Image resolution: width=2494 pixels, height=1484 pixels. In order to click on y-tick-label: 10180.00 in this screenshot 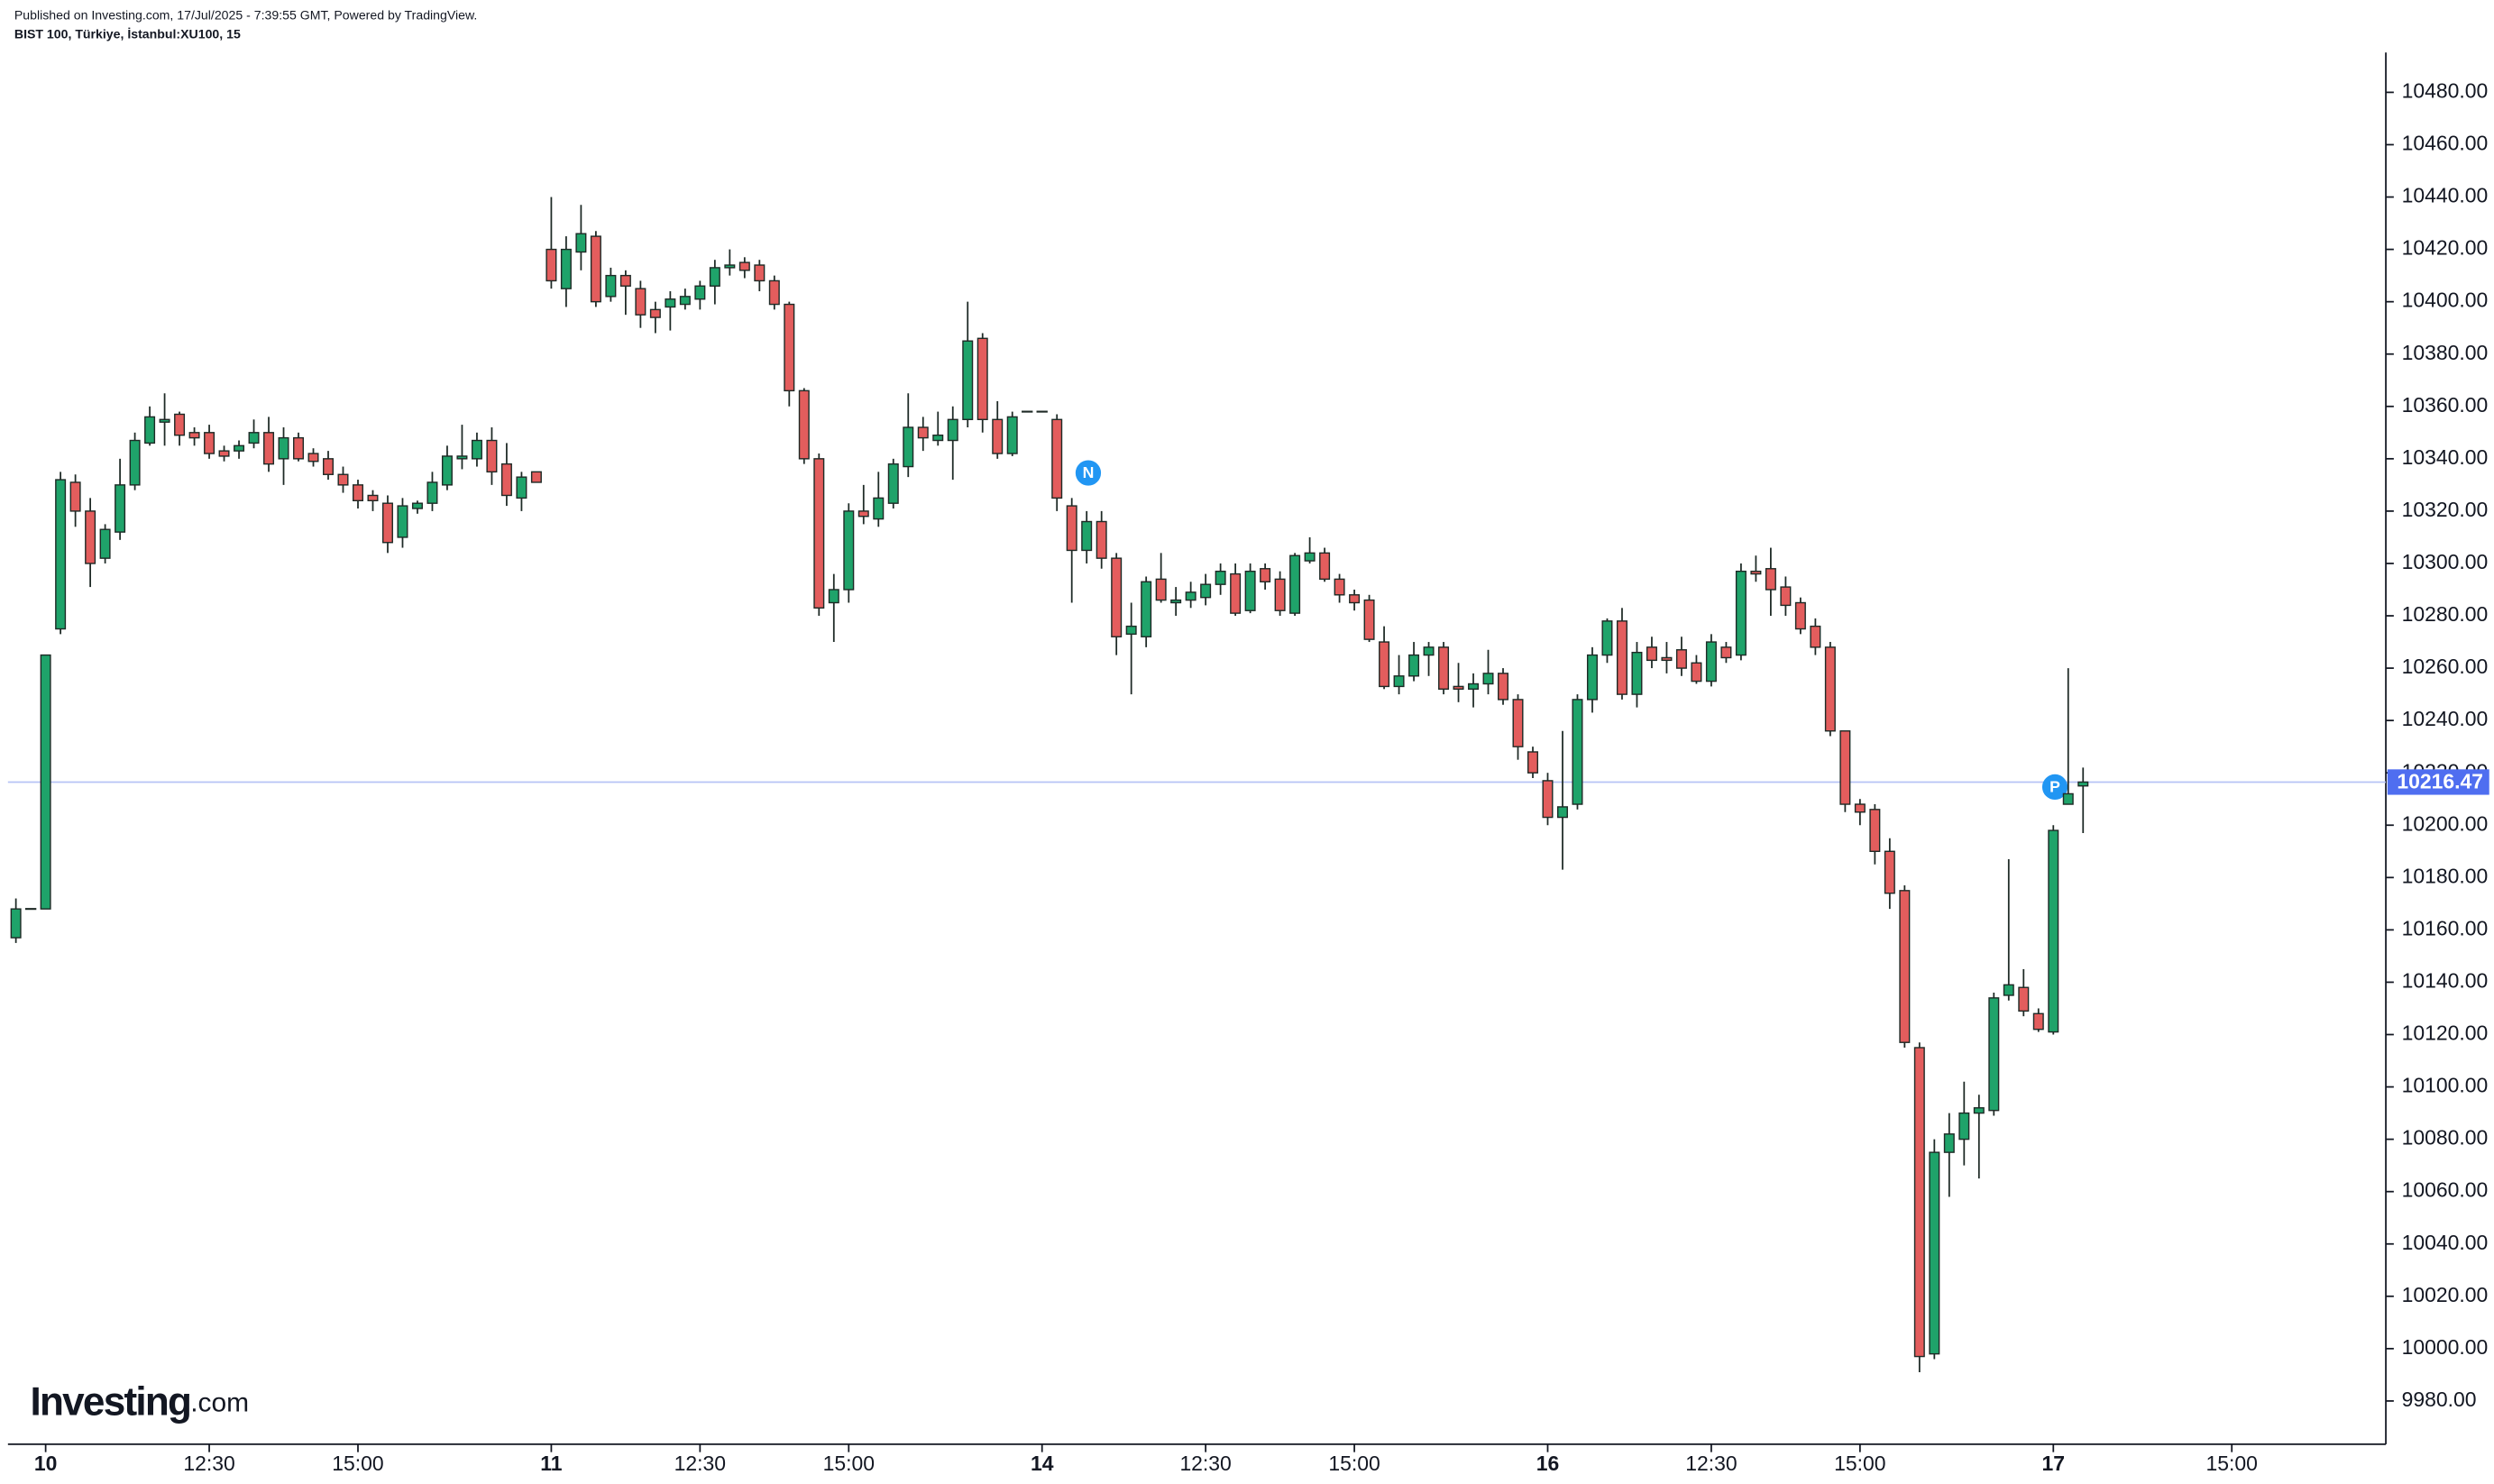, I will do `click(2446, 875)`.